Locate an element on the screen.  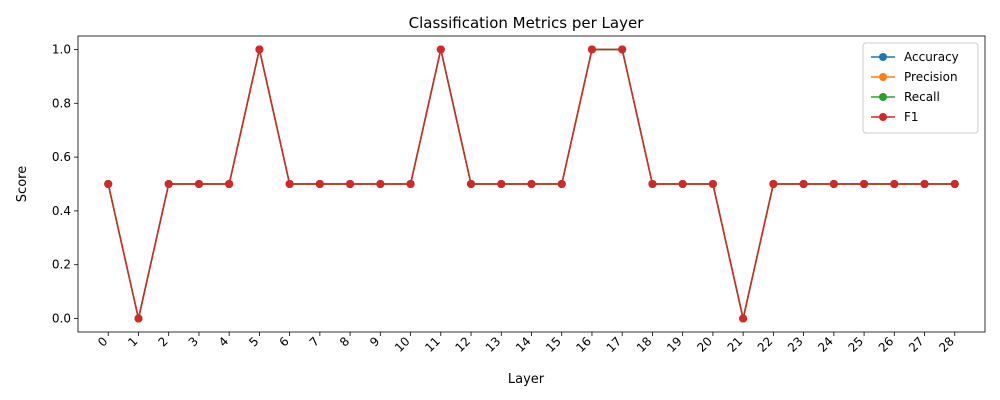
legend-item-accuracy: Accuracy is located at coordinates (915, 57).